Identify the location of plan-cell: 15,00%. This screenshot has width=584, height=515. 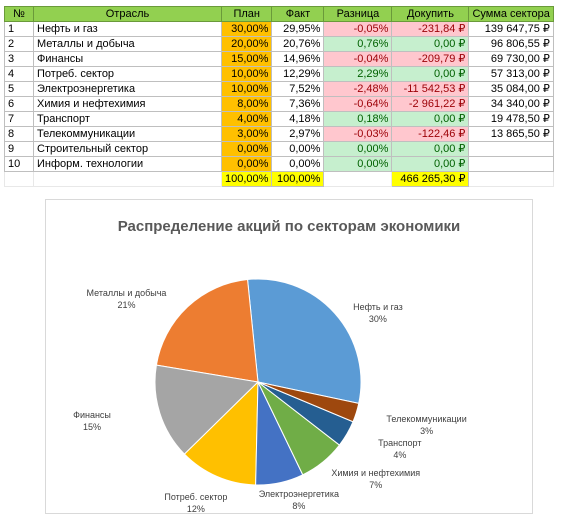
(246, 59).